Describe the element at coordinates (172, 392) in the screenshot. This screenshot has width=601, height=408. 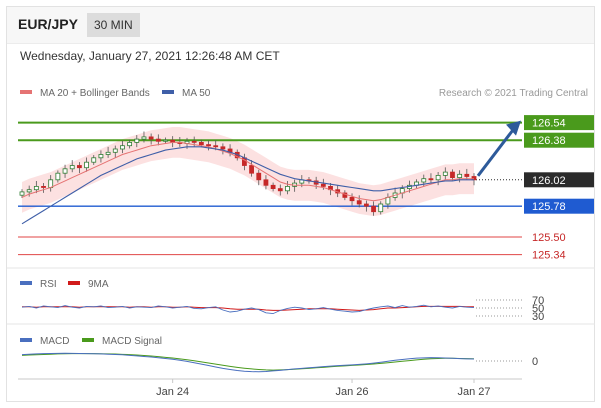
I see `x-tick-label: Jan 24` at that location.